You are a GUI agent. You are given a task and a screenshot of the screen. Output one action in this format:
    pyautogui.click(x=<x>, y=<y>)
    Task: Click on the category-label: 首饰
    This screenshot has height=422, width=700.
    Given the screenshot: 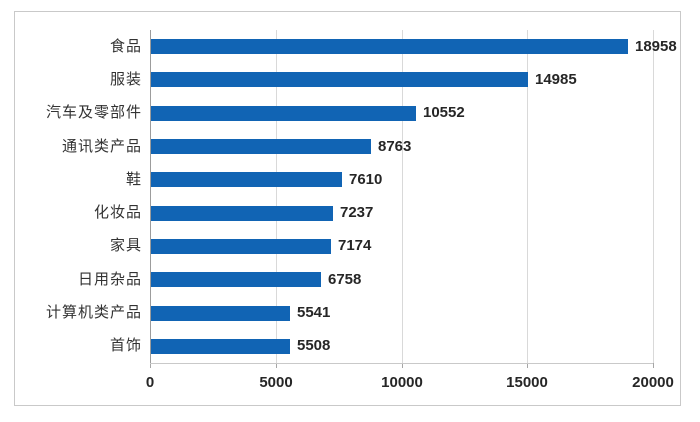 What is the action you would take?
    pyautogui.click(x=125, y=346)
    